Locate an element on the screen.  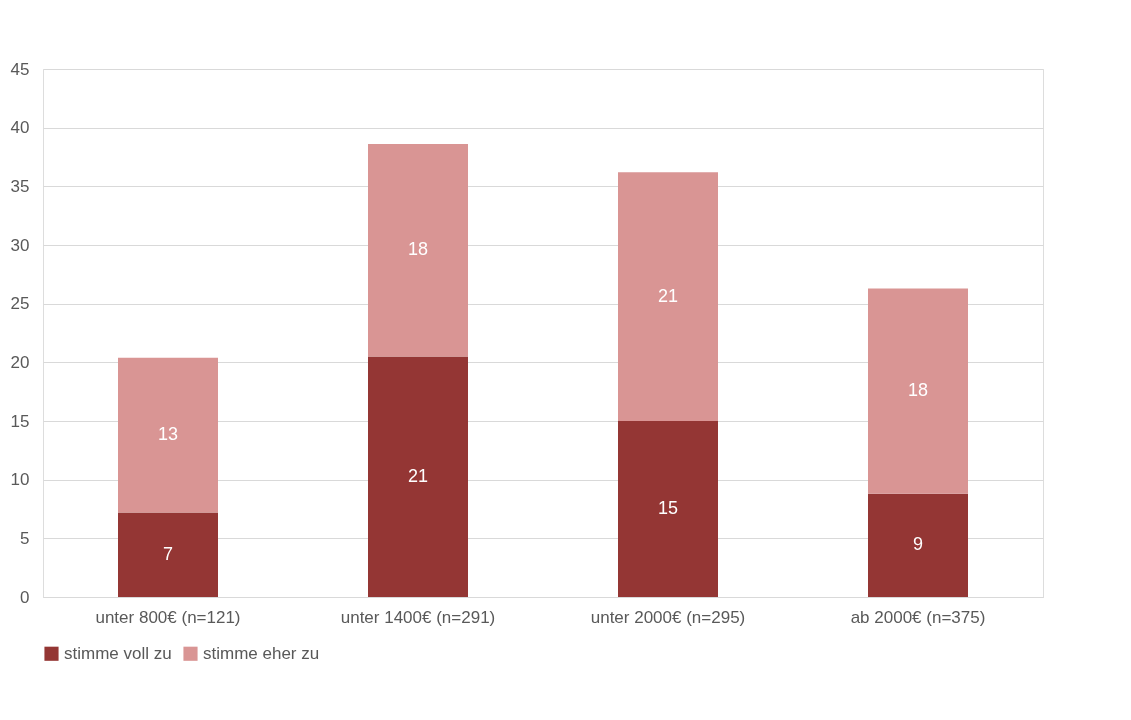
y-tick-label: 25 is located at coordinates (20, 304).